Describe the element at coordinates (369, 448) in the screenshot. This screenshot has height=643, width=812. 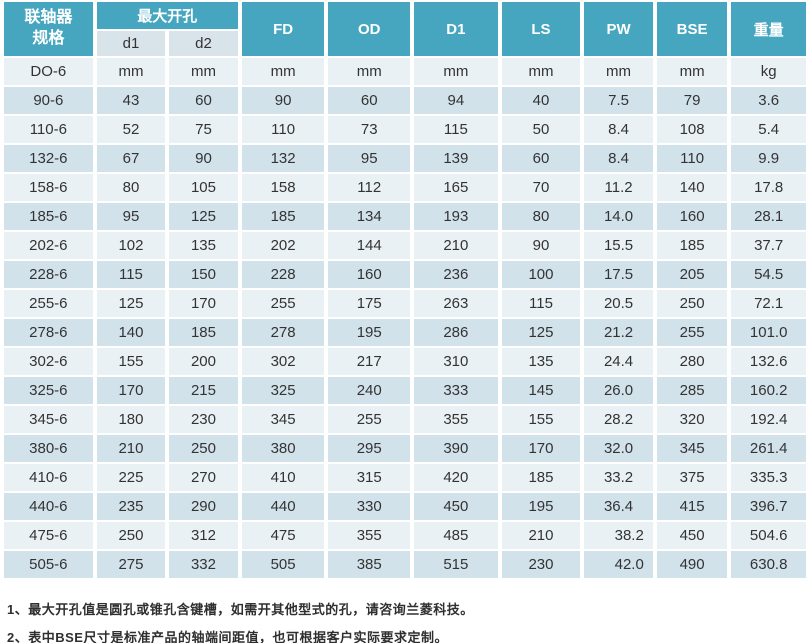
I see `value-cell: 295` at that location.